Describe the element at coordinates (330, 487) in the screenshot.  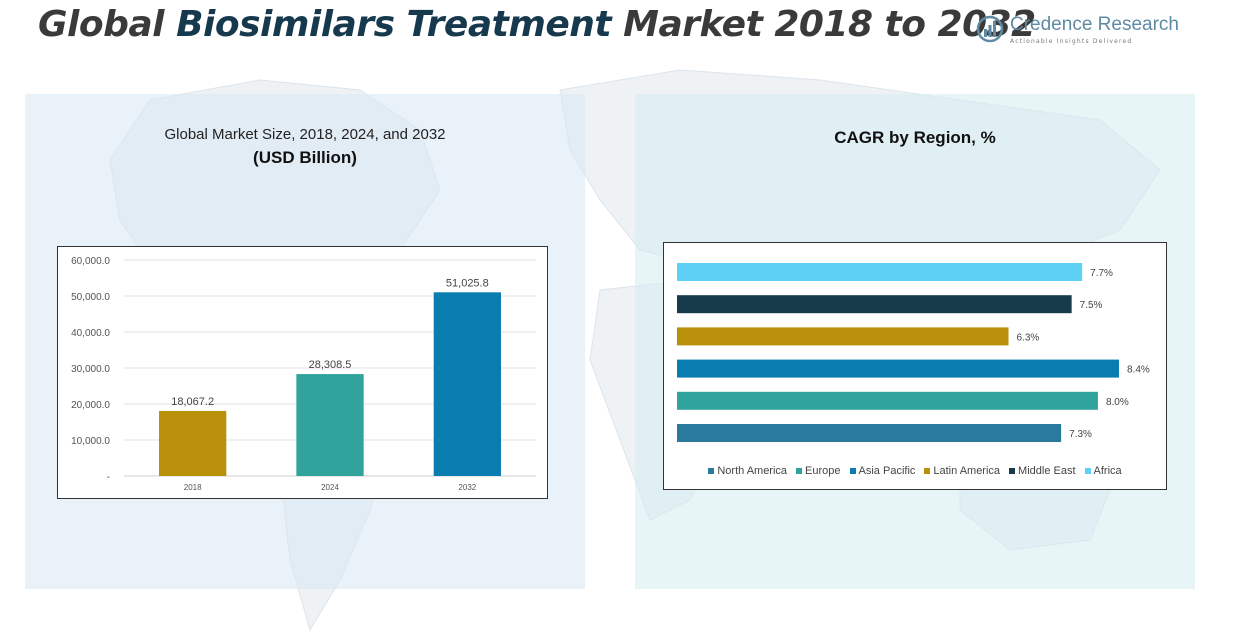
I see `x-tick-label: 2024` at that location.